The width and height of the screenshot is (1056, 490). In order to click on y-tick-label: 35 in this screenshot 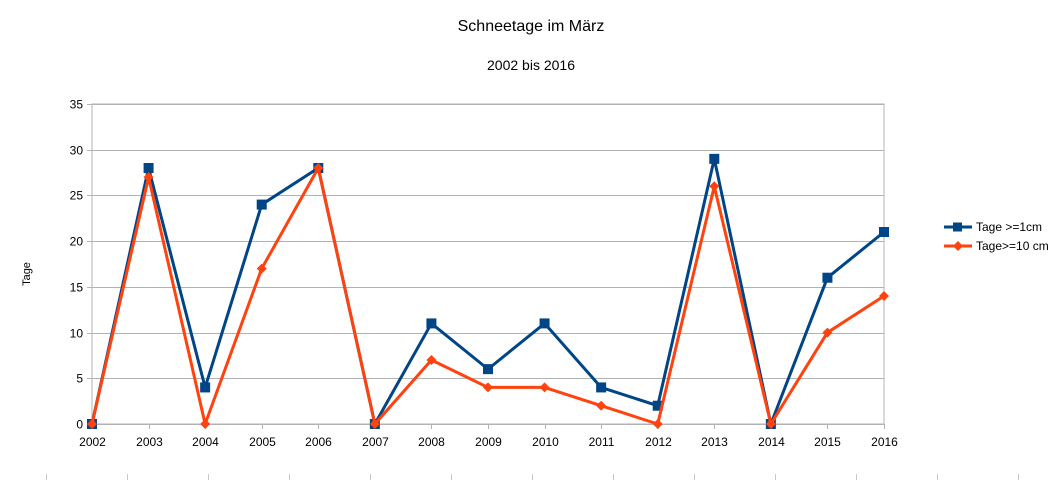, I will do `click(77, 105)`.